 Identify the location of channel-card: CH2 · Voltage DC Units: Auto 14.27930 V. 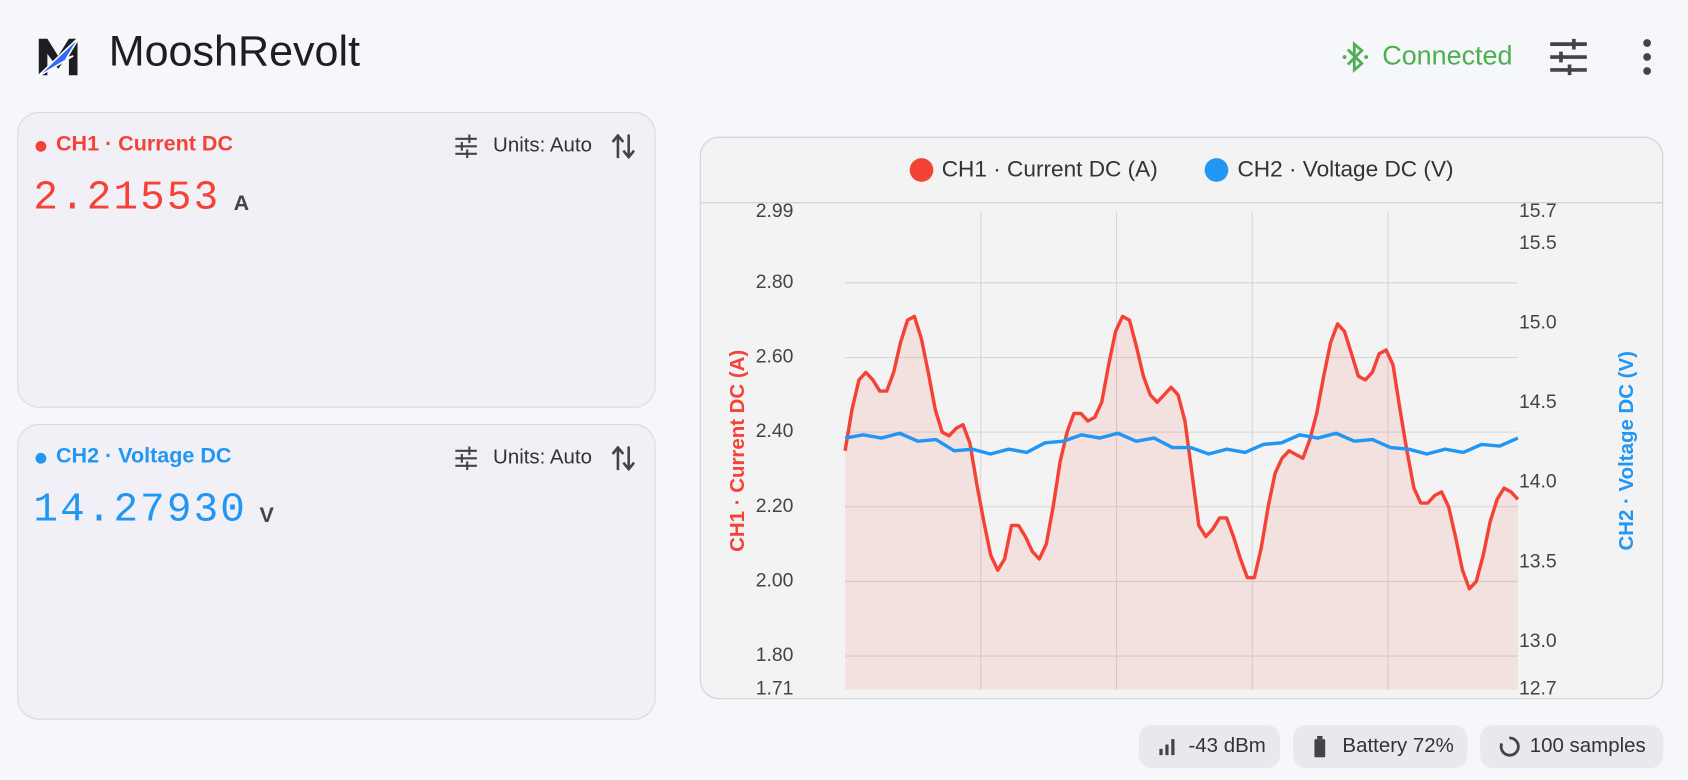
(336, 571).